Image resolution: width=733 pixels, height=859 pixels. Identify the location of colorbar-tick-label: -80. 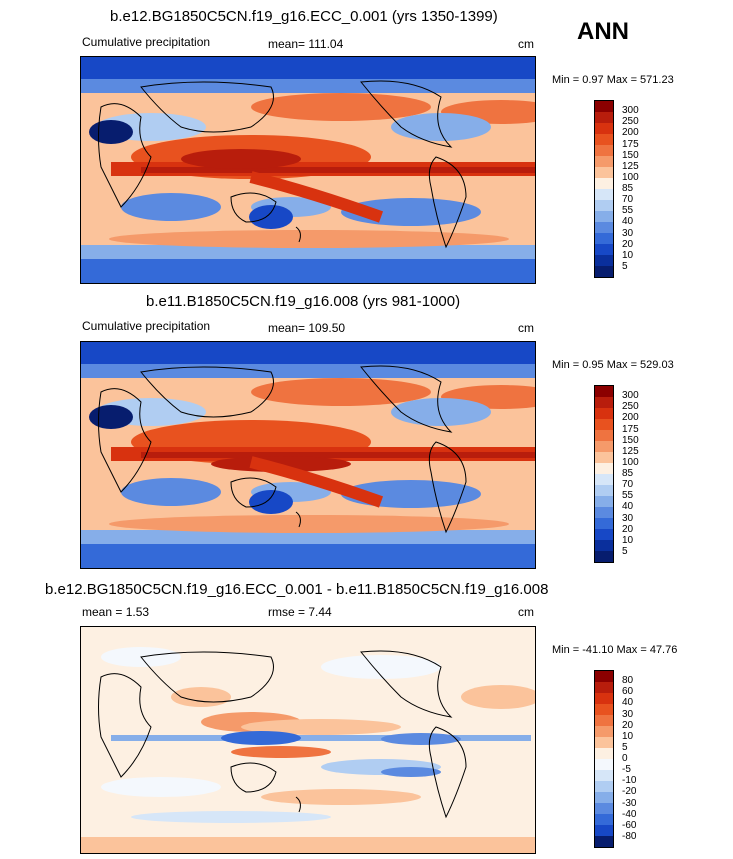
(629, 836).